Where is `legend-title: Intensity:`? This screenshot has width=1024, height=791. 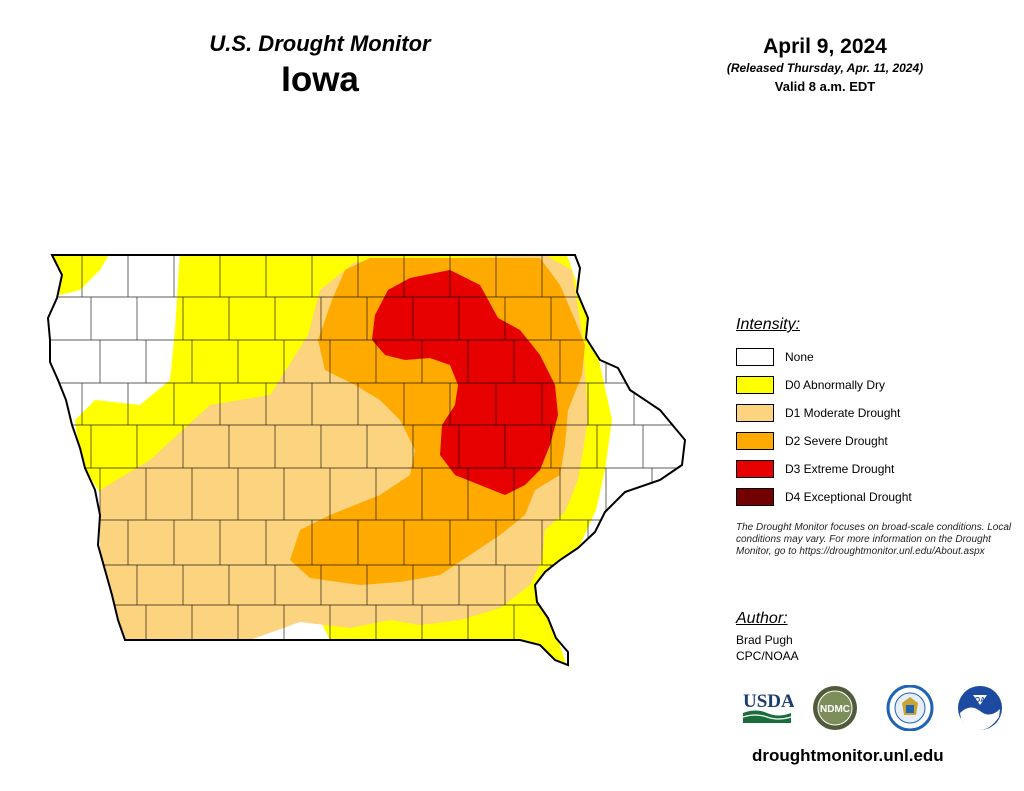 legend-title: Intensity: is located at coordinates (768, 324).